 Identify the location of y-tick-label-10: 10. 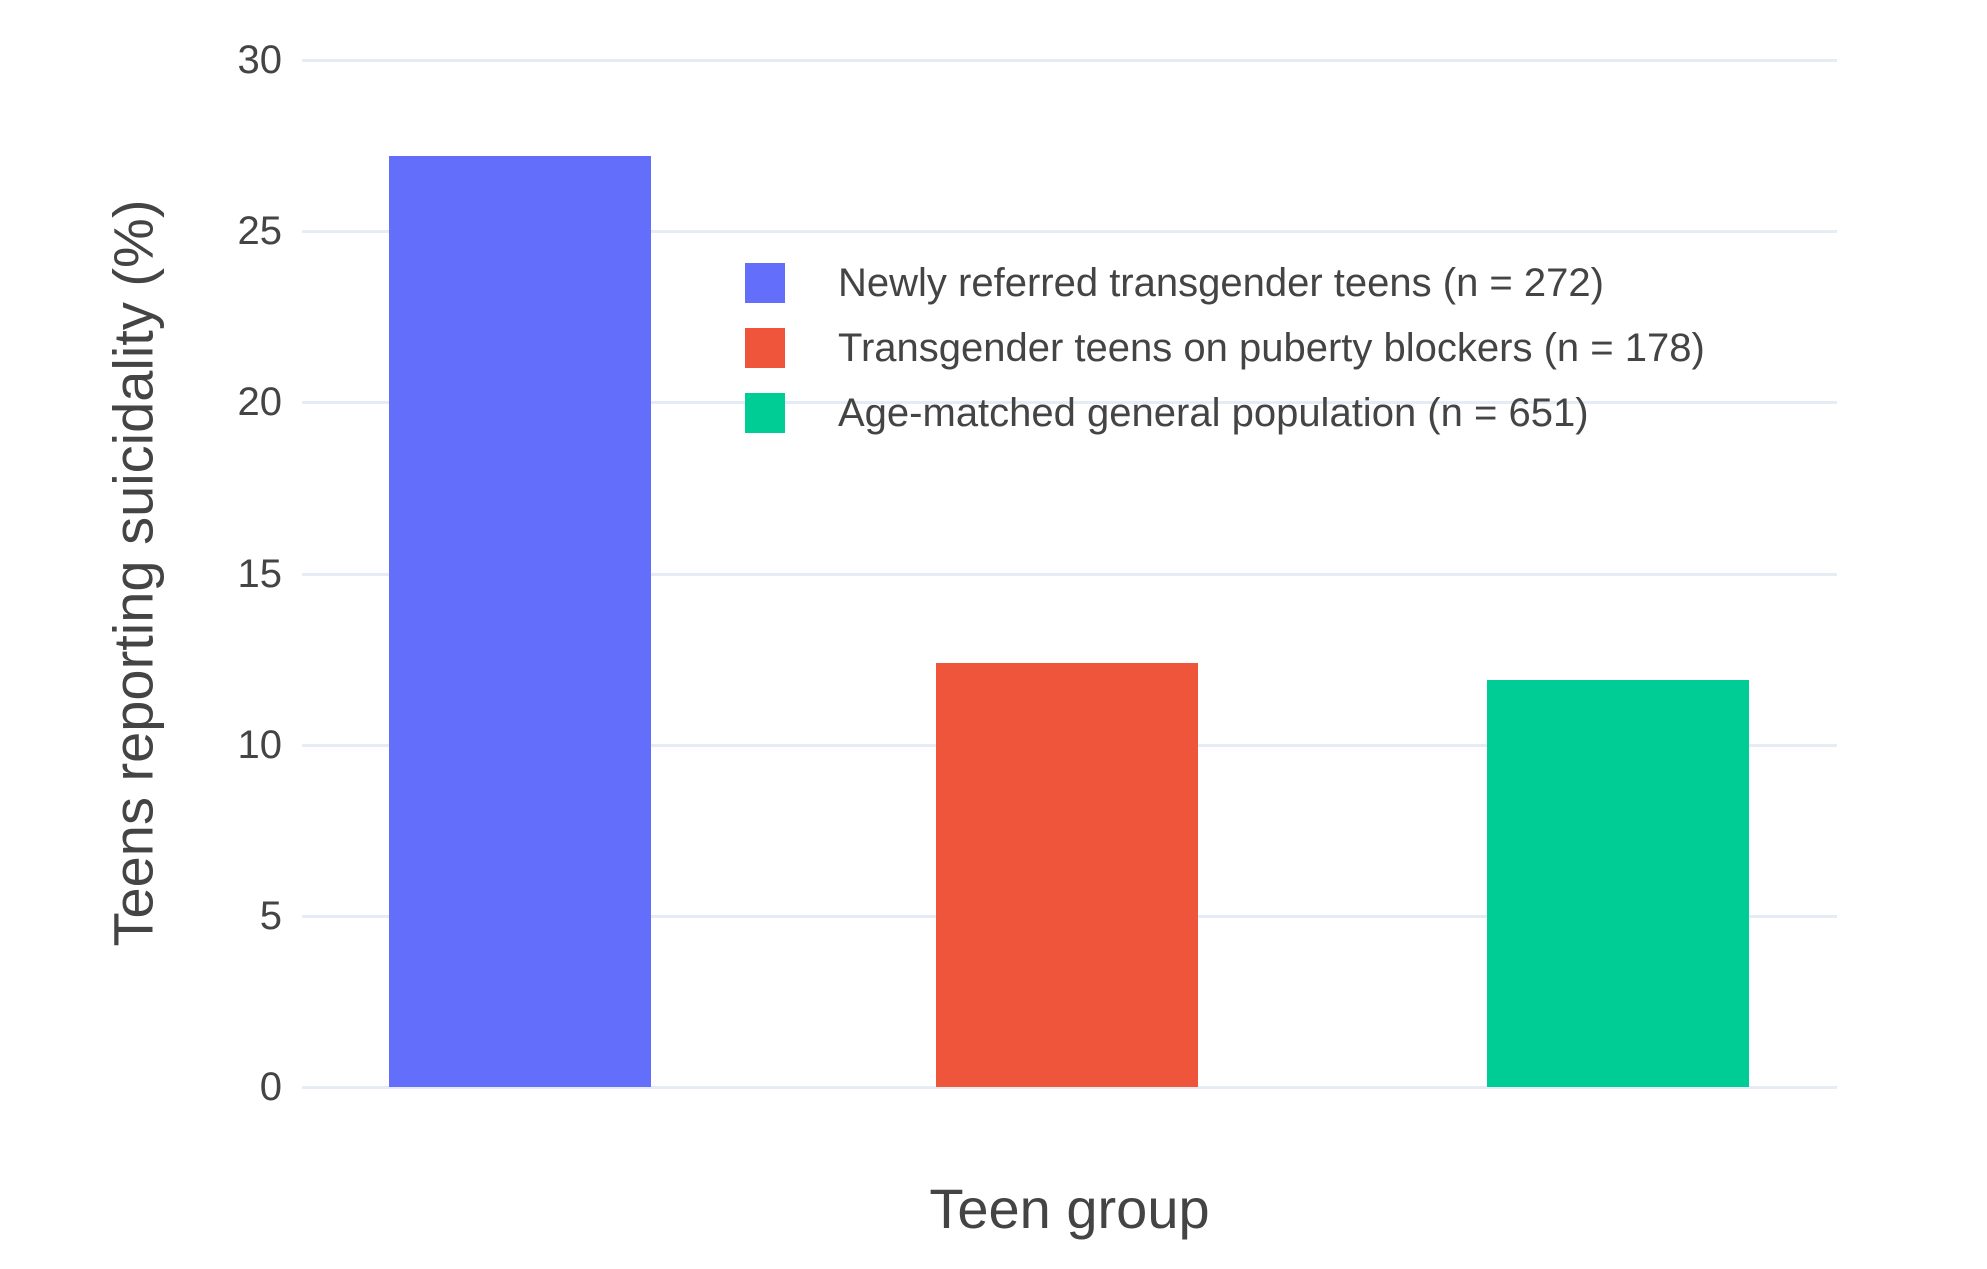
(260, 744).